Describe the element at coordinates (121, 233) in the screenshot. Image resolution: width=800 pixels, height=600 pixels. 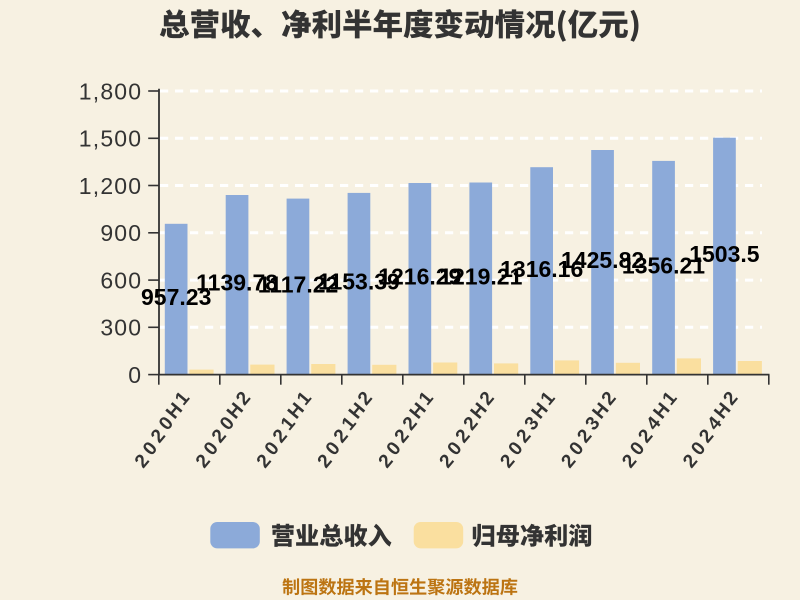
I see `svg-text: 900` at that location.